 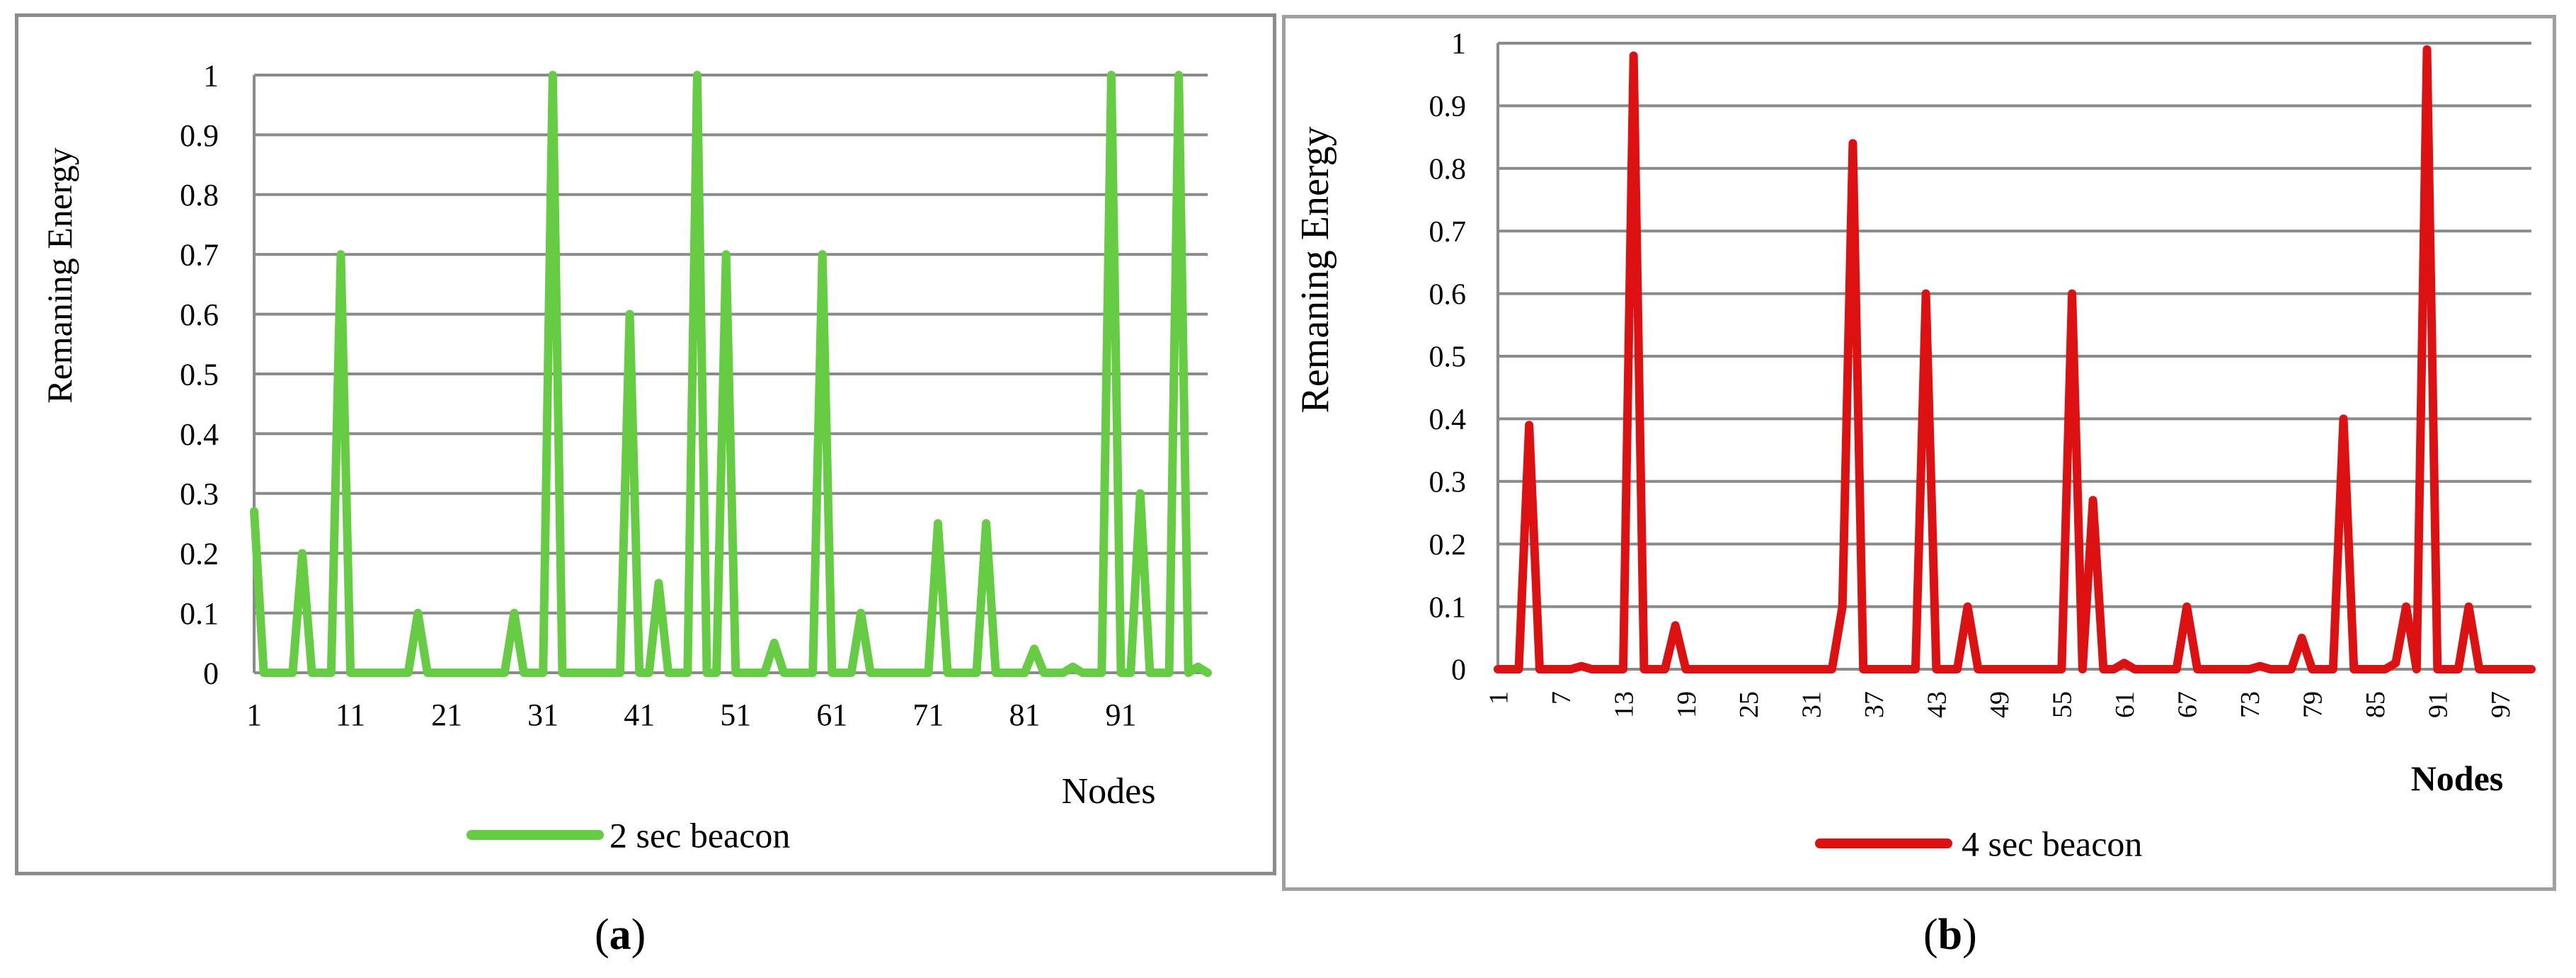 I want to click on caption-a-letter: a, so click(x=620, y=935).